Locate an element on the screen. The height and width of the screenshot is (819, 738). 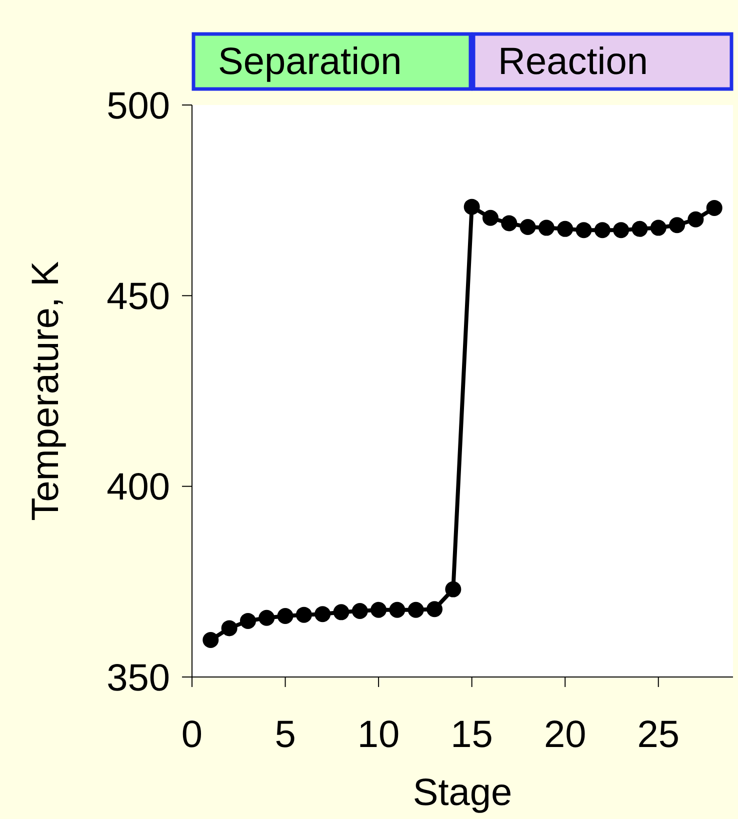
x-tick-label: 15 is located at coordinates (471, 735).